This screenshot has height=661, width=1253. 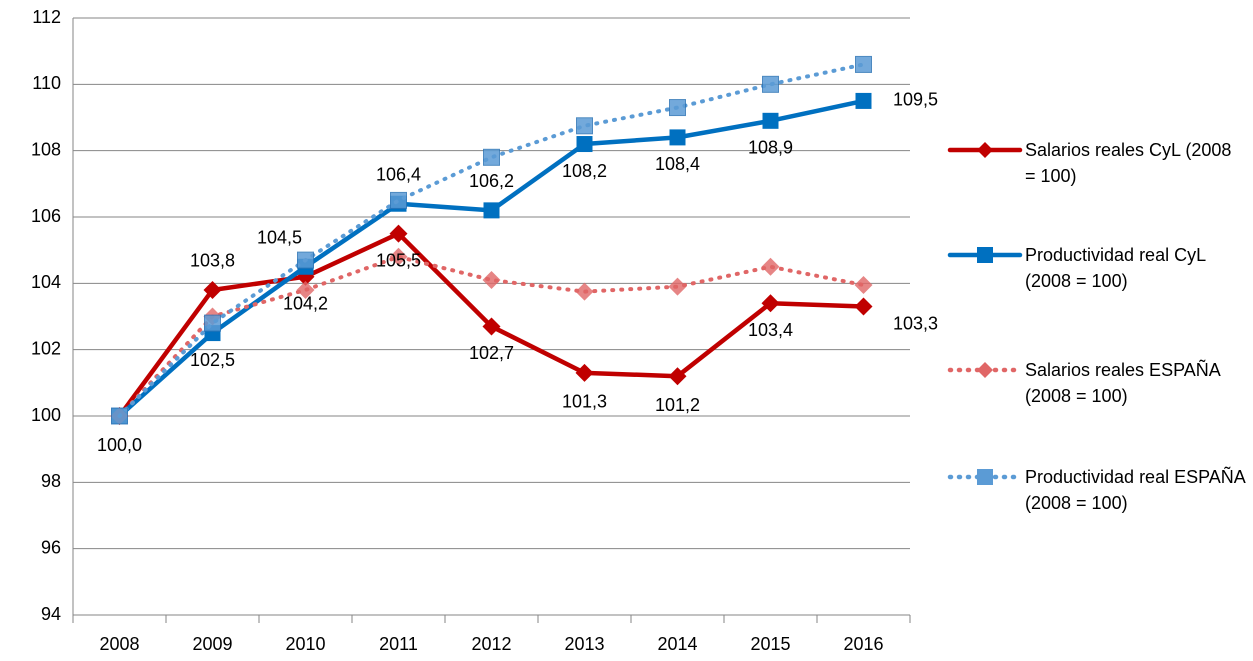 What do you see at coordinates (1122, 383) in the screenshot?
I see `legend-label: Salarios reales ESPAÑA (2008 = 100)` at bounding box center [1122, 383].